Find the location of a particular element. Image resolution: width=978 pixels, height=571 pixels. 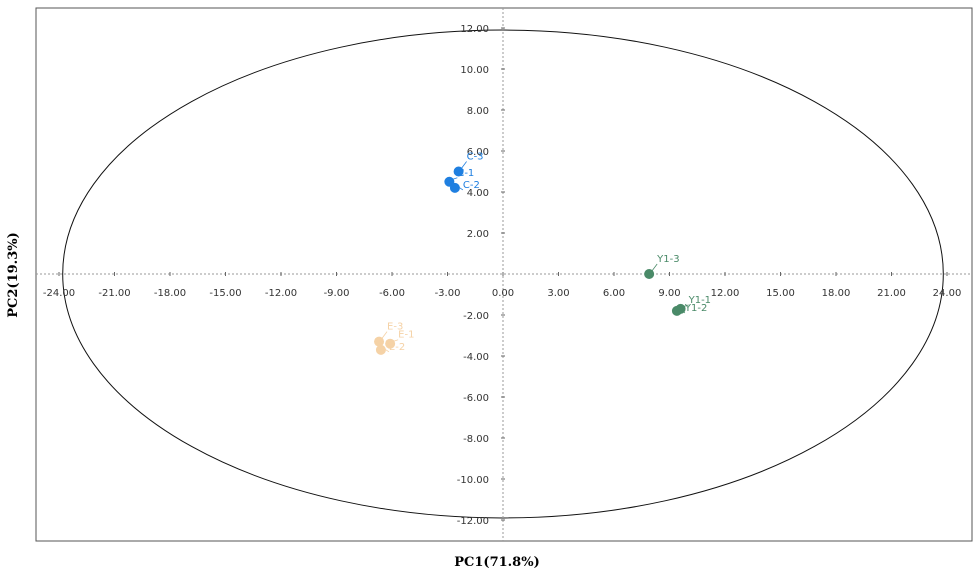

y-tick-label: 8.00 is located at coordinates (478, 111).